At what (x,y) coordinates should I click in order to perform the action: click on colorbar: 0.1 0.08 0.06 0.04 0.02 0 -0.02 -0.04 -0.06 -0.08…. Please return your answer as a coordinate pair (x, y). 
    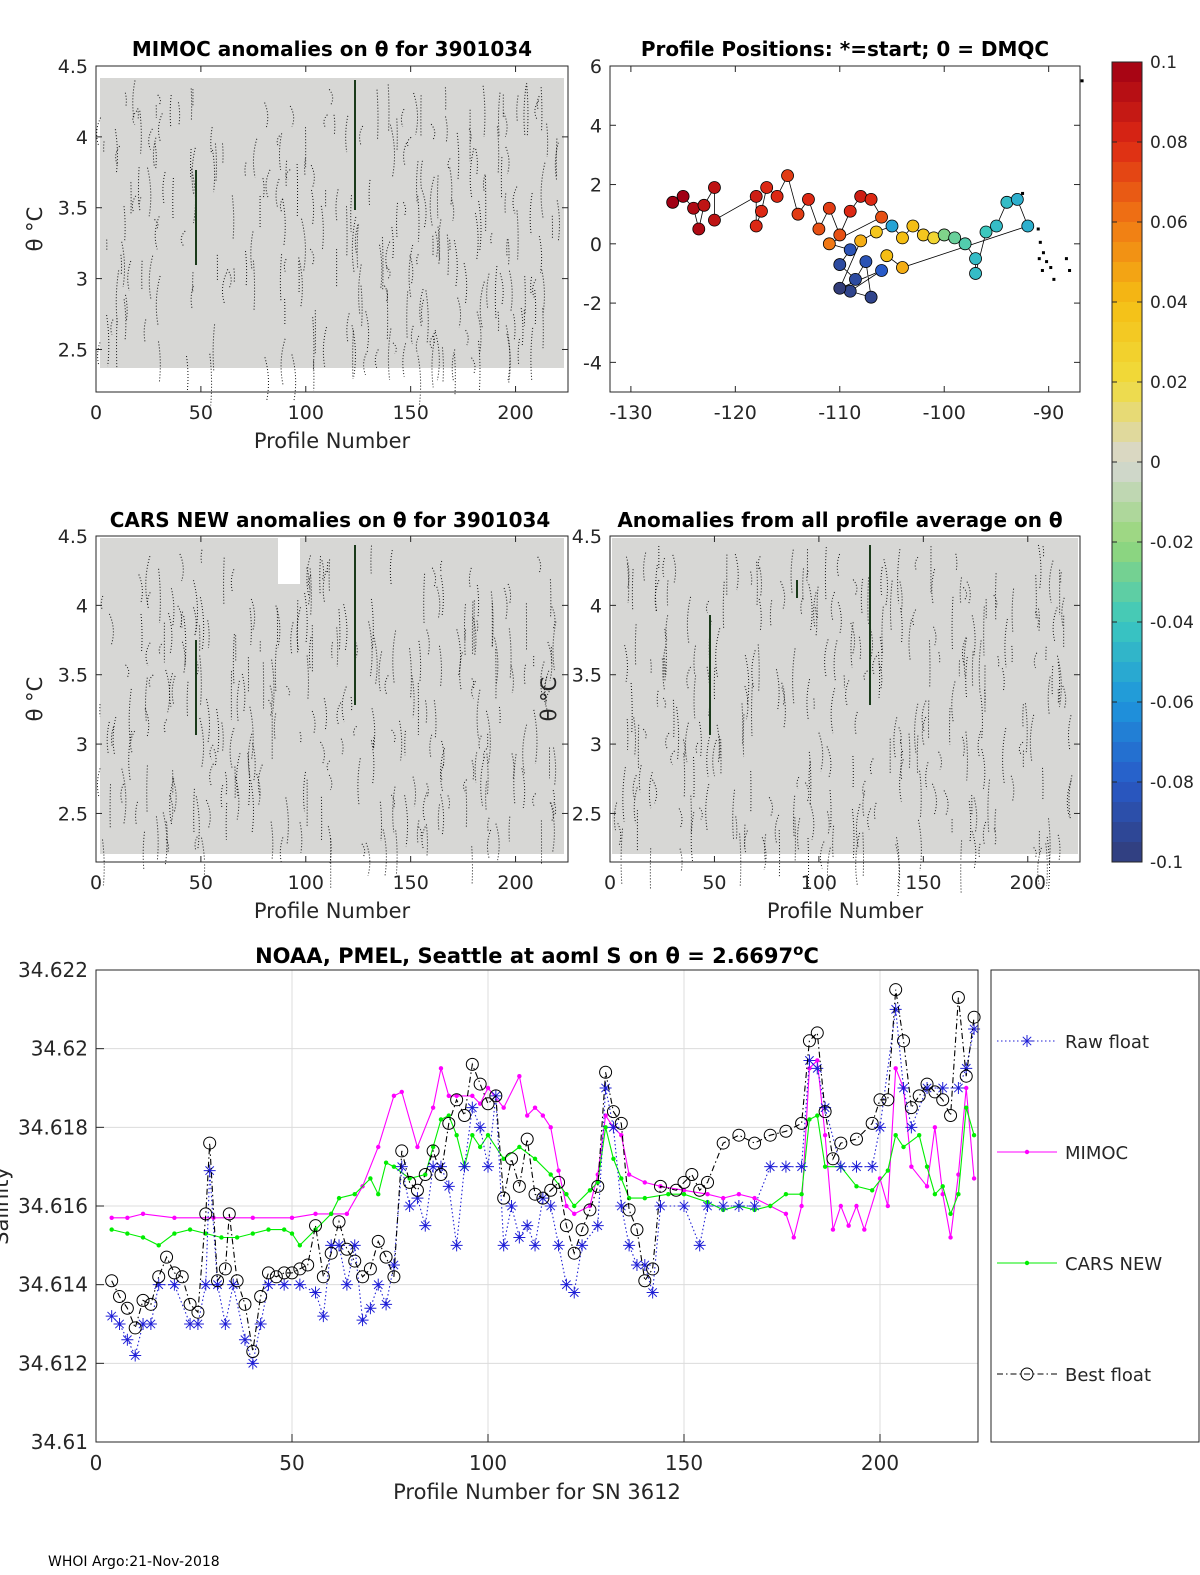
    Looking at the image, I should click on (1152, 463).